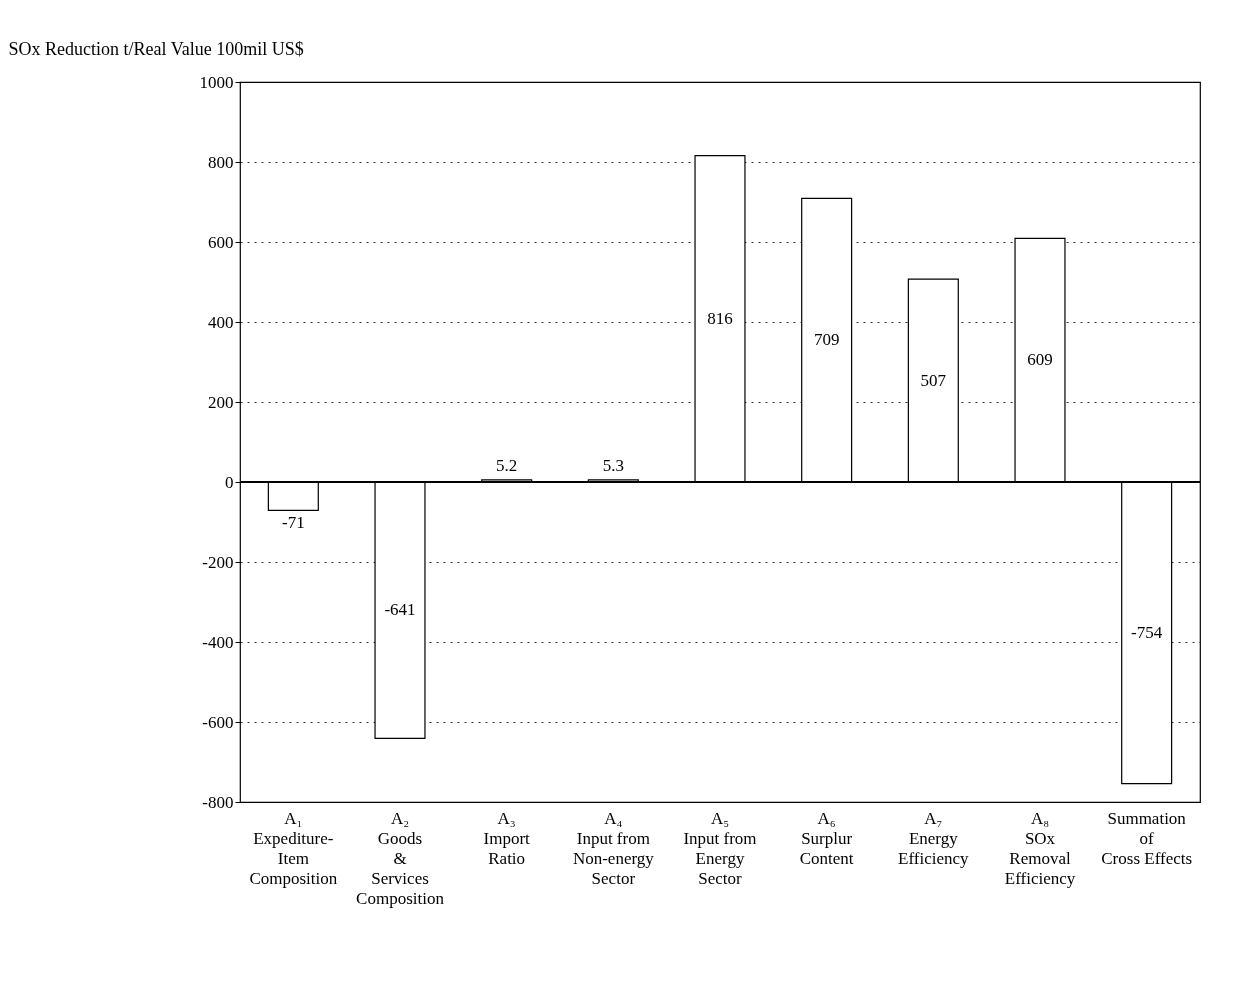  Describe the element at coordinates (613, 848) in the screenshot. I see `x-tick-label: A₄ Input from Non-energy Sector` at that location.